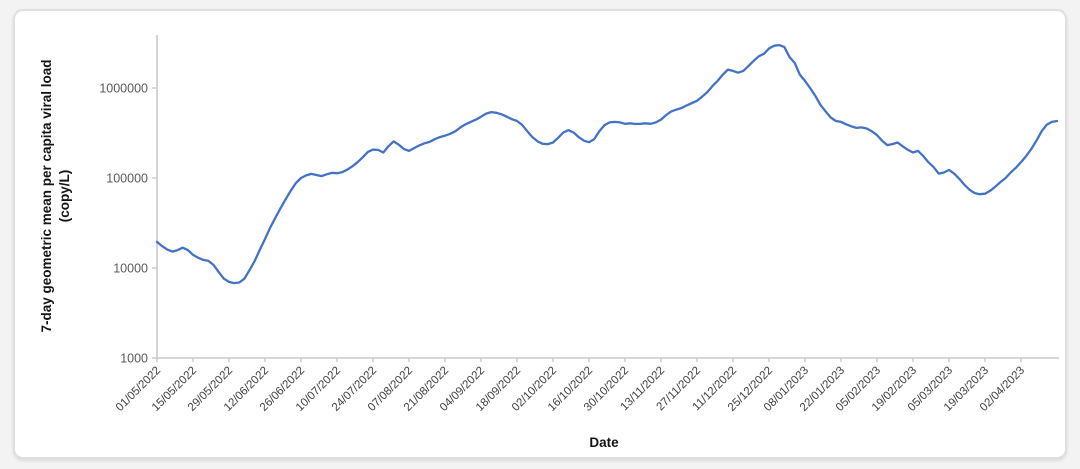 The height and width of the screenshot is (469, 1080). I want to click on y-tick-label: 100000, so click(127, 179).